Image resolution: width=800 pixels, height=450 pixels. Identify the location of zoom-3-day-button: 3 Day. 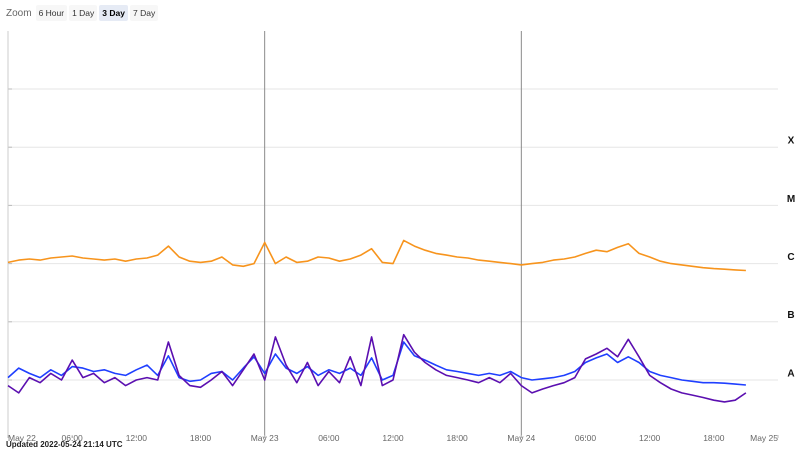
(113, 13).